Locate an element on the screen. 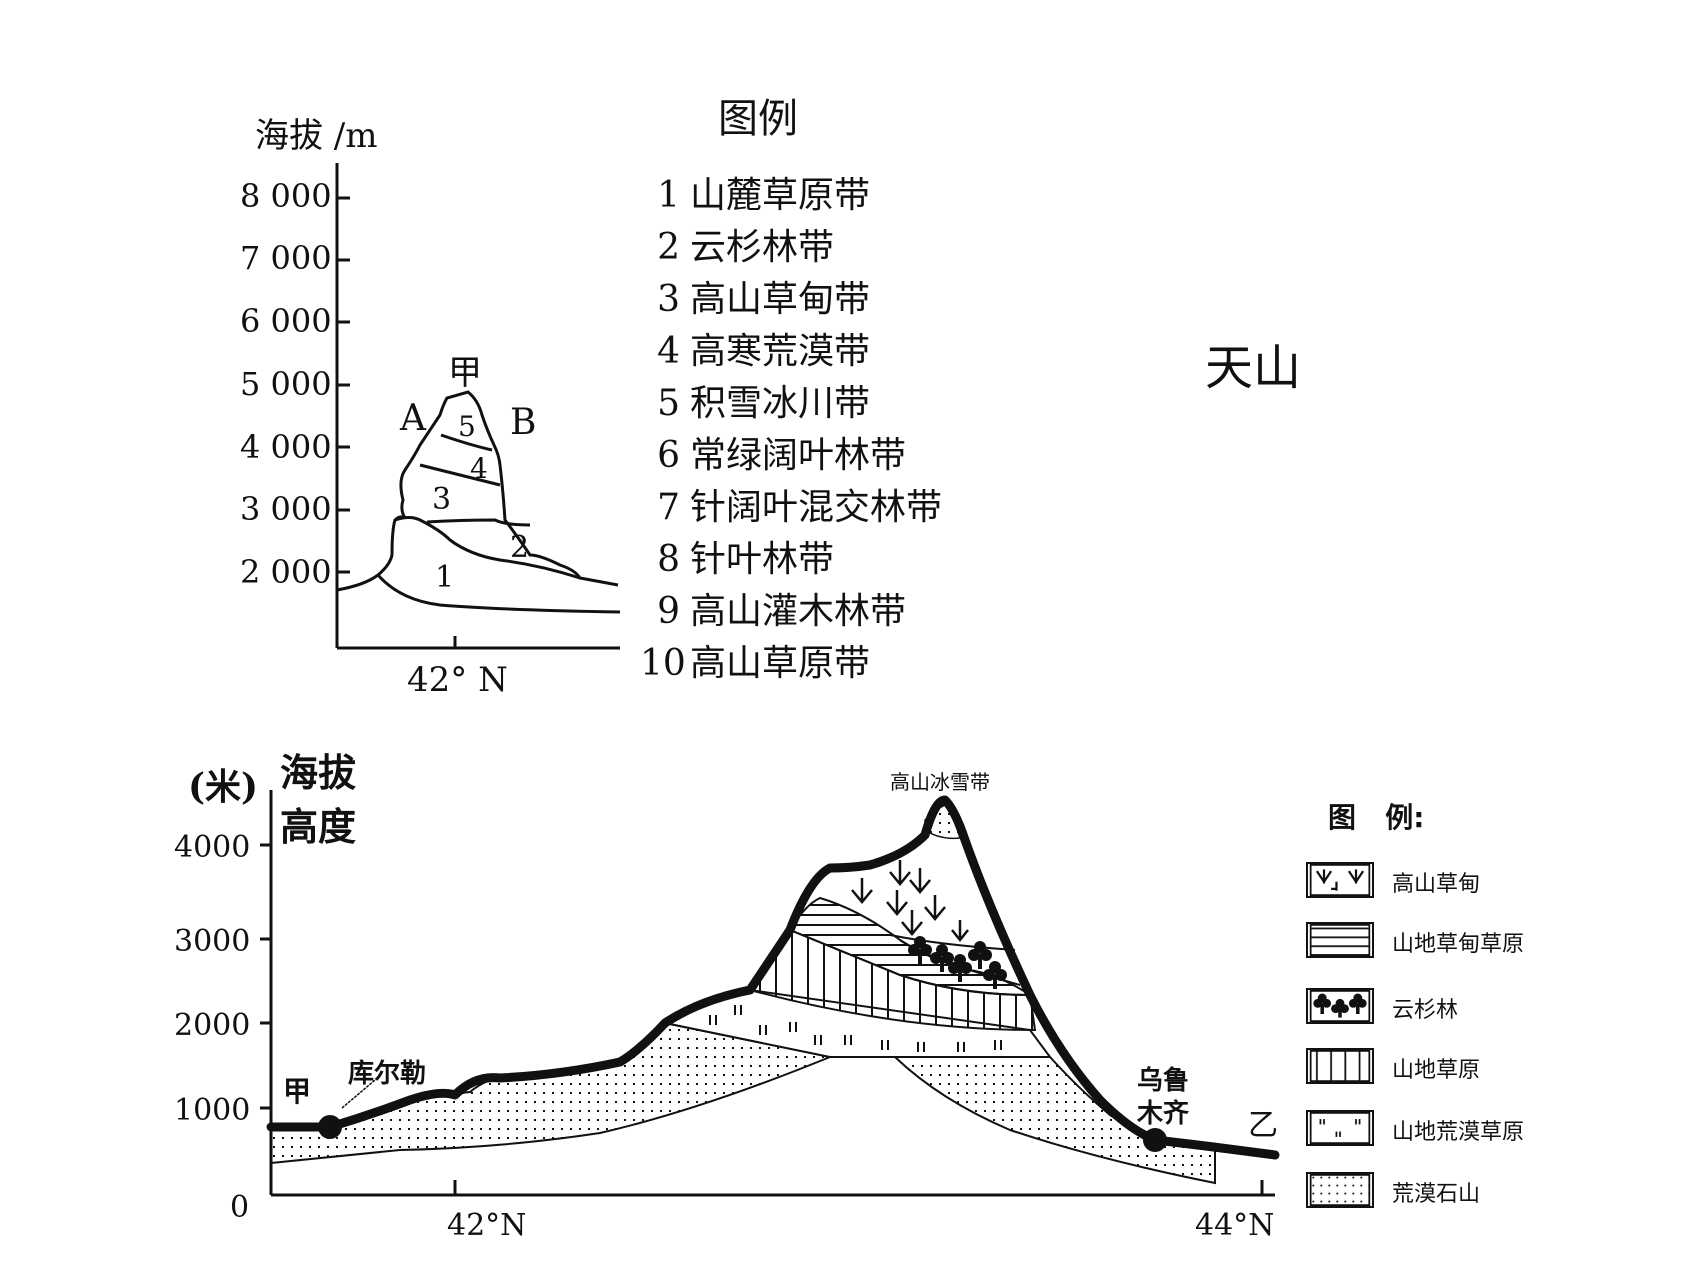  top-y-tick: 3 000 is located at coordinates (286, 509).